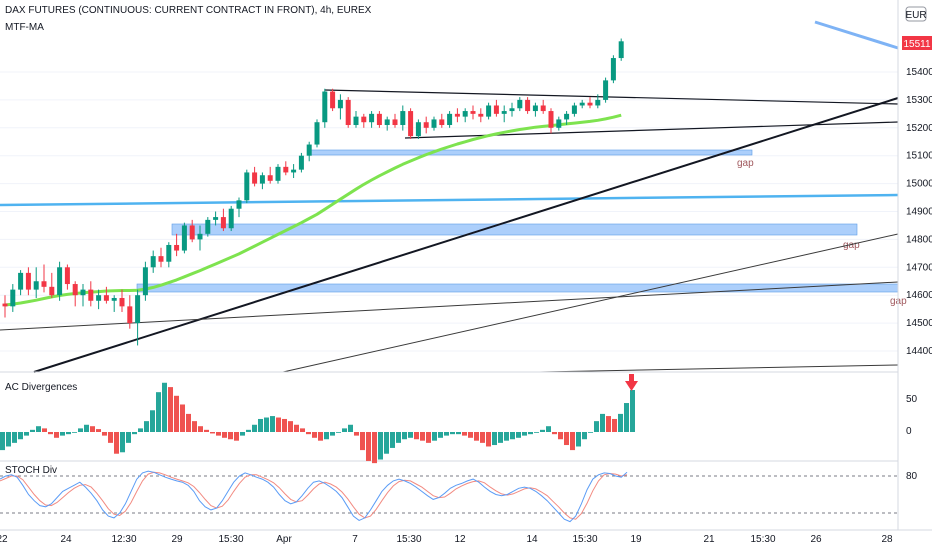  What do you see at coordinates (919, 267) in the screenshot?
I see `price-tick-label: 14700` at bounding box center [919, 267].